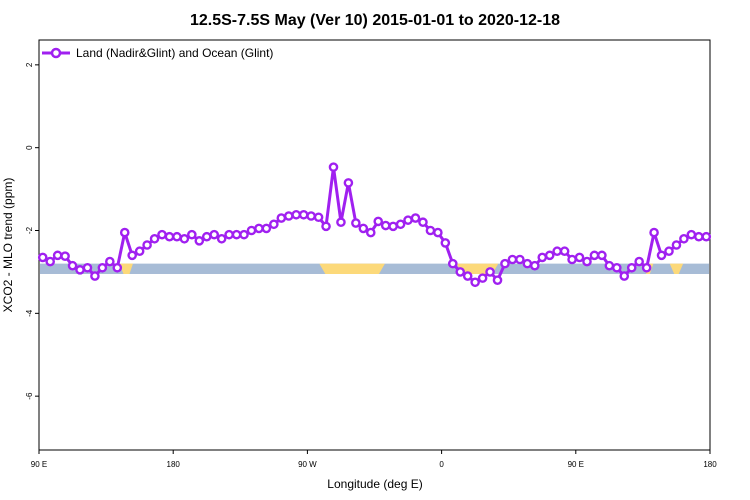 This screenshot has width=750, height=500. I want to click on y-axis-label: XCO2 - MLO trend (ppm), so click(8, 245).